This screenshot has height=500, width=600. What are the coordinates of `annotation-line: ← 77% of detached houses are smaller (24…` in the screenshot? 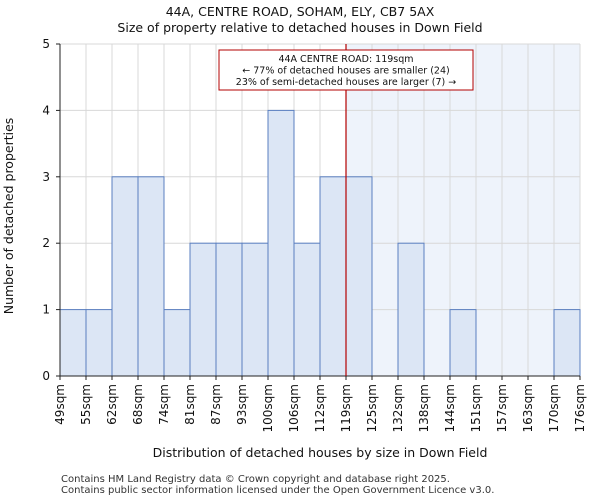 It's located at (345, 71).